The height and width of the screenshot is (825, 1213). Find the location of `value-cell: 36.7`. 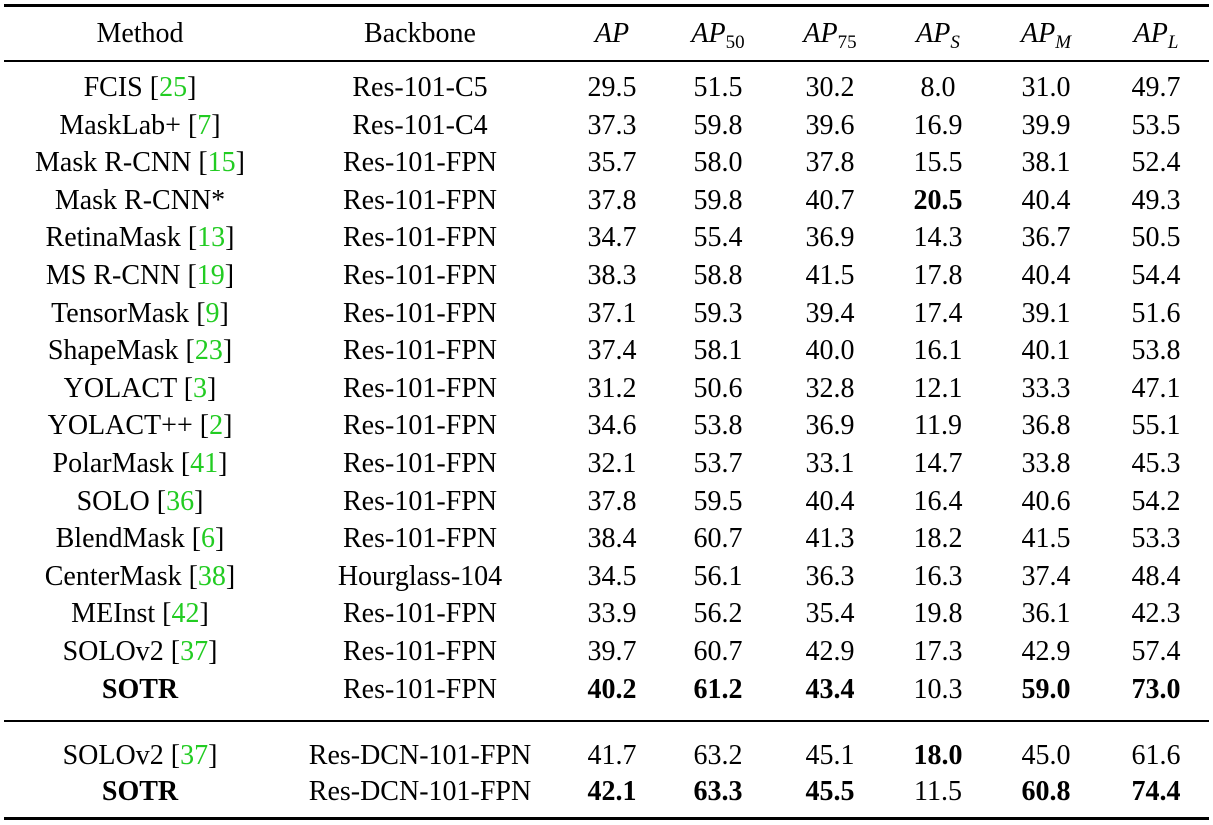

value-cell: 36.7 is located at coordinates (1046, 238).